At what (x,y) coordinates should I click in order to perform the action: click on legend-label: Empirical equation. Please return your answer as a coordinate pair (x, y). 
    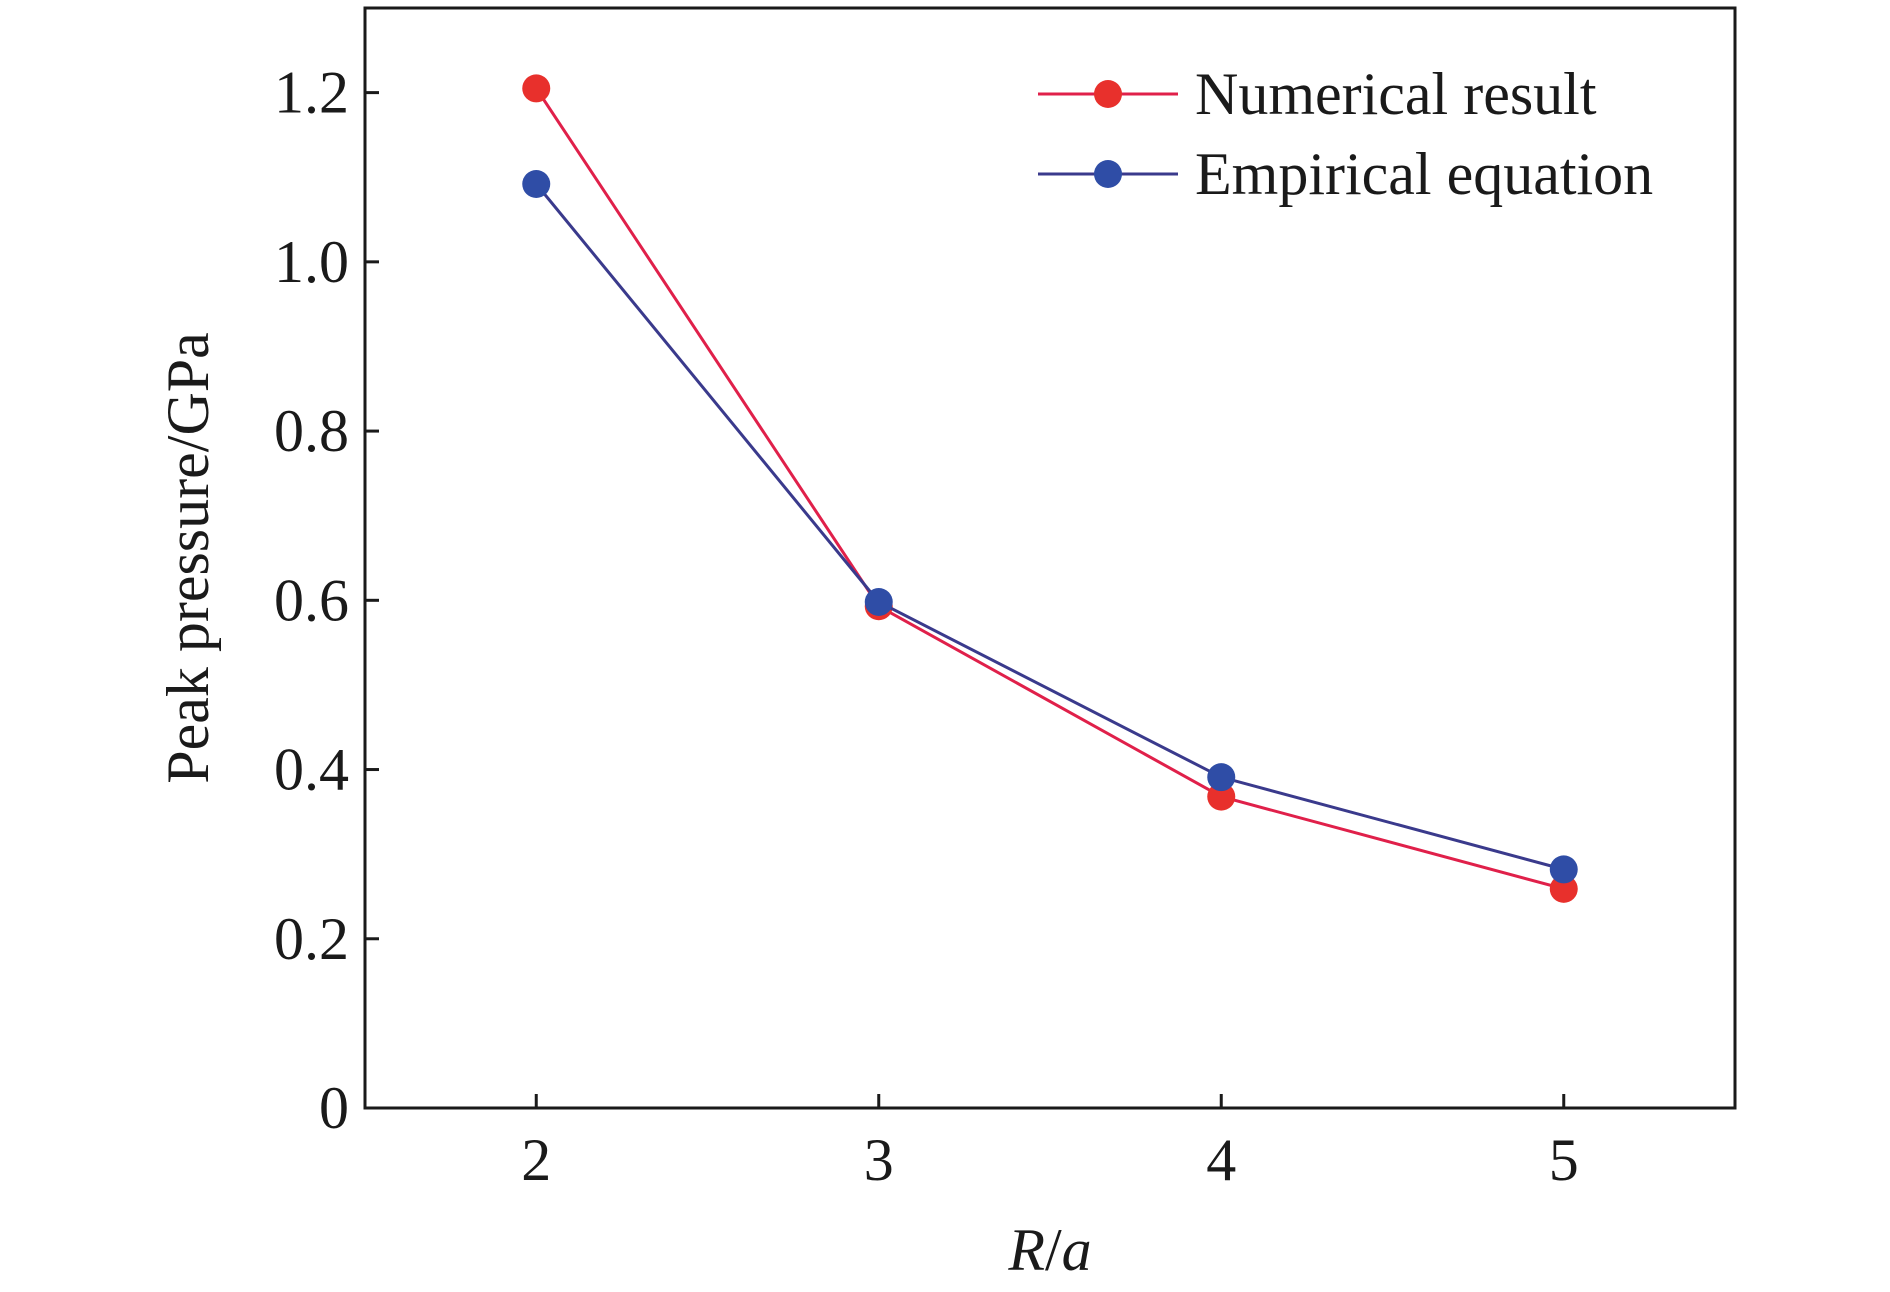
    Looking at the image, I should click on (1424, 174).